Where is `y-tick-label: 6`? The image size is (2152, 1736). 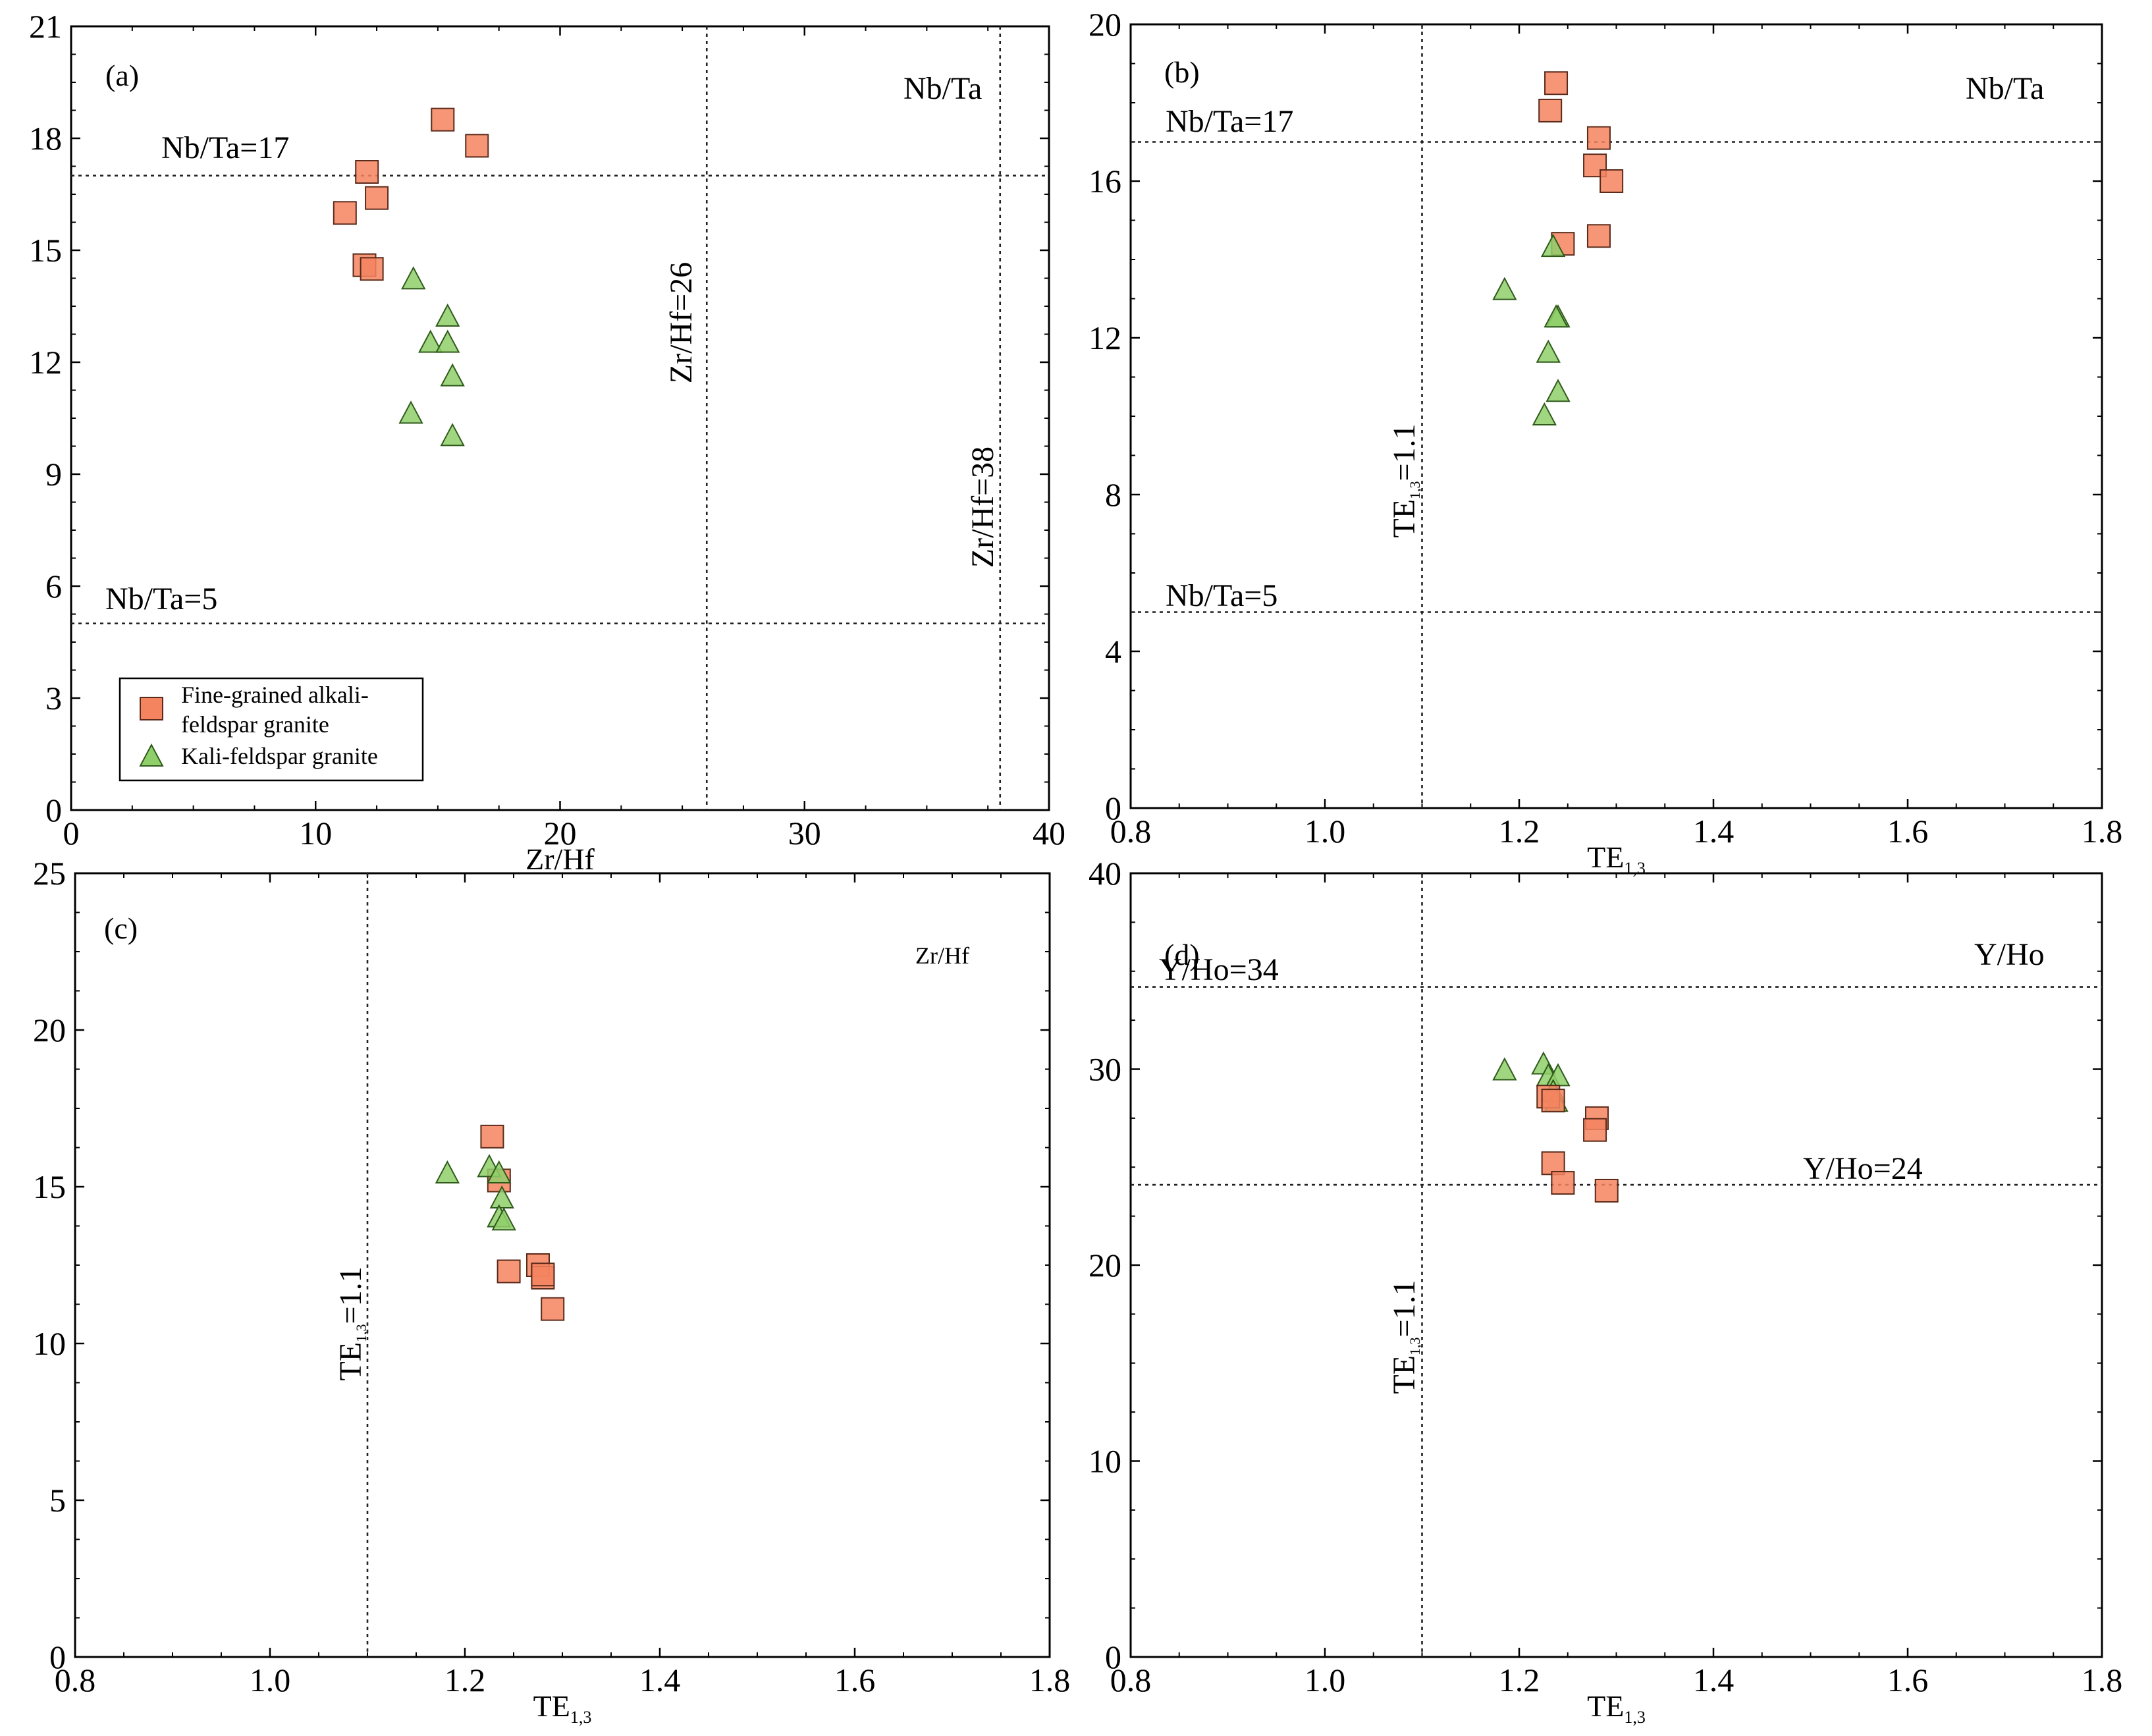 y-tick-label: 6 is located at coordinates (53, 586).